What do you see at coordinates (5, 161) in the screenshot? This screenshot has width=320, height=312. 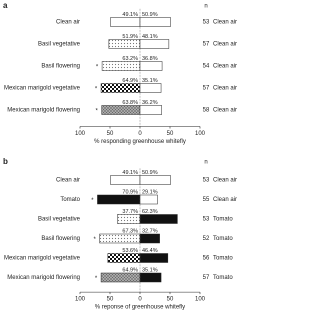 I see `panel-label: b` at bounding box center [5, 161].